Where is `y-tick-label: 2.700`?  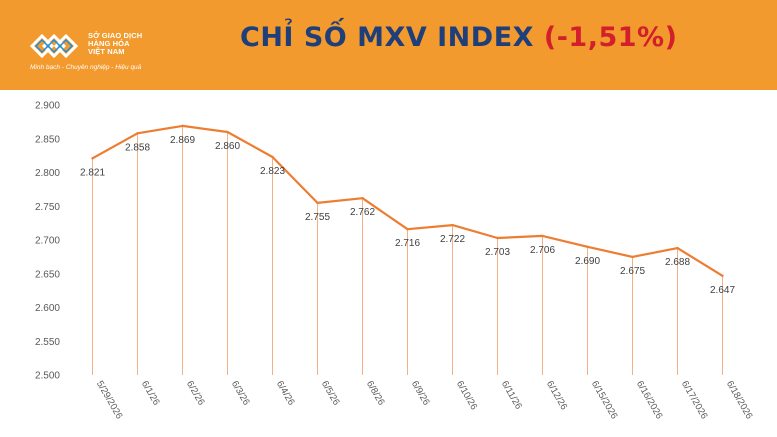
y-tick-label: 2.700 is located at coordinates (47, 241).